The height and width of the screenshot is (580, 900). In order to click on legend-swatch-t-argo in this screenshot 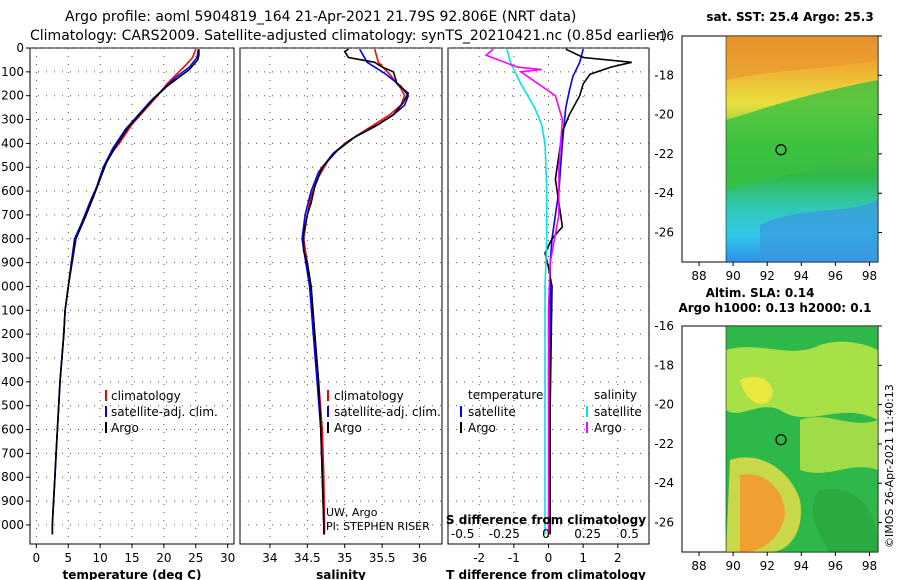, I will do `click(461, 427)`.